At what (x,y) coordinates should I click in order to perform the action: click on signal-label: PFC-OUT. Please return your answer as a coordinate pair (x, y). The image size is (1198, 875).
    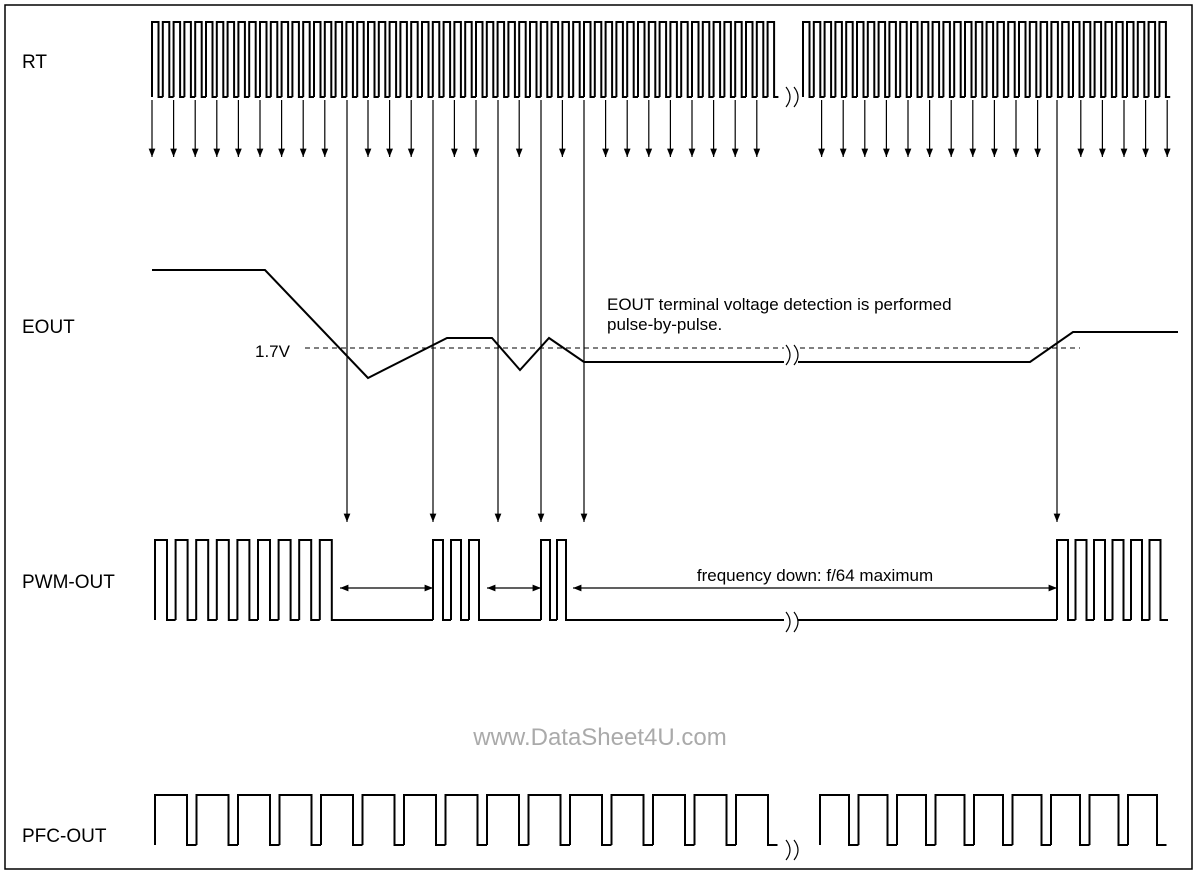
    Looking at the image, I should click on (64, 836).